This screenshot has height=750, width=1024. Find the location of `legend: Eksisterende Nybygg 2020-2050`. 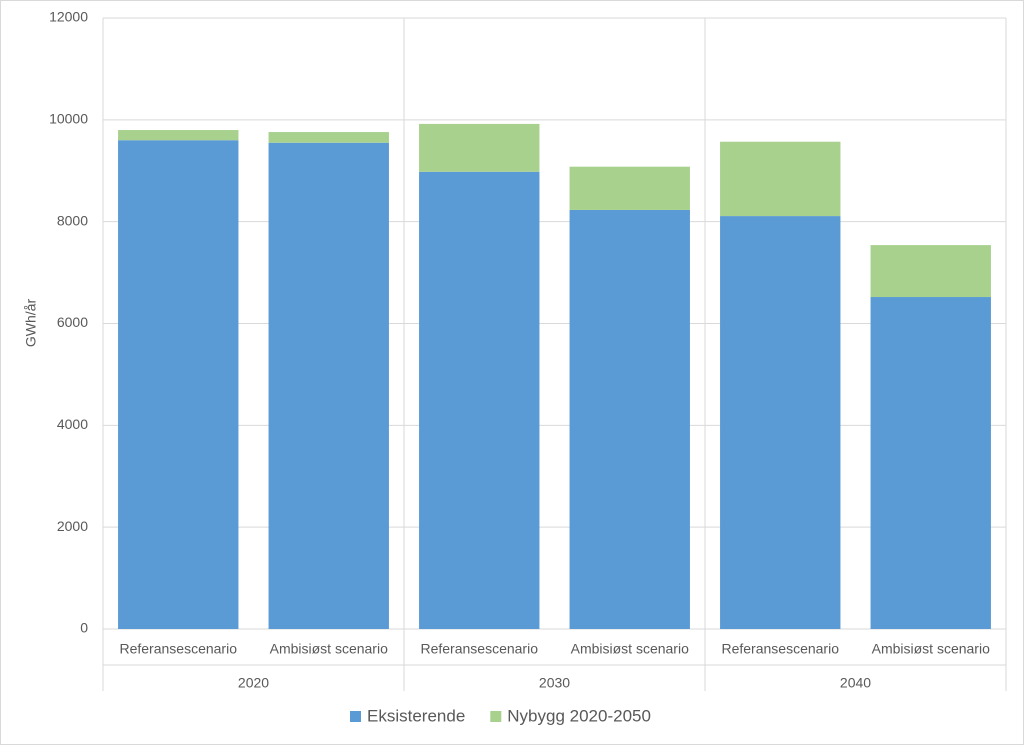

legend: Eksisterende Nybygg 2020-2050 is located at coordinates (500, 715).